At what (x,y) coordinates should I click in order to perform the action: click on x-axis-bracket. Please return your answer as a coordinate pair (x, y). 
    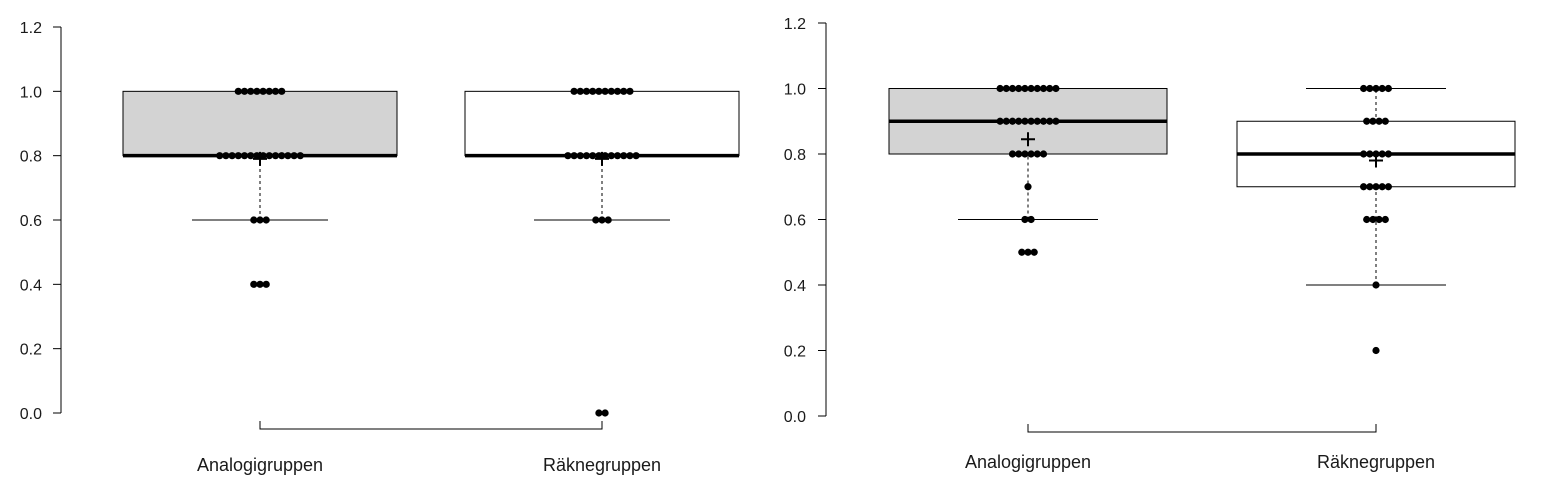
    Looking at the image, I should click on (1202, 428).